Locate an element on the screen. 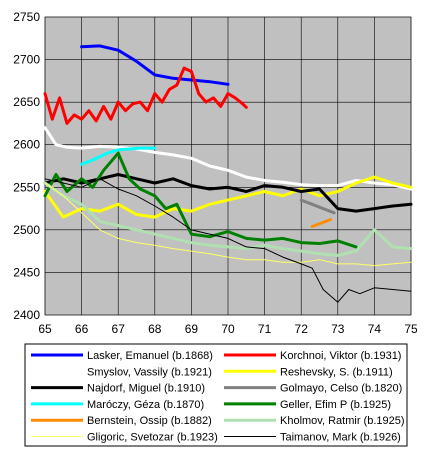  x-tick-label: 72 is located at coordinates (302, 329).